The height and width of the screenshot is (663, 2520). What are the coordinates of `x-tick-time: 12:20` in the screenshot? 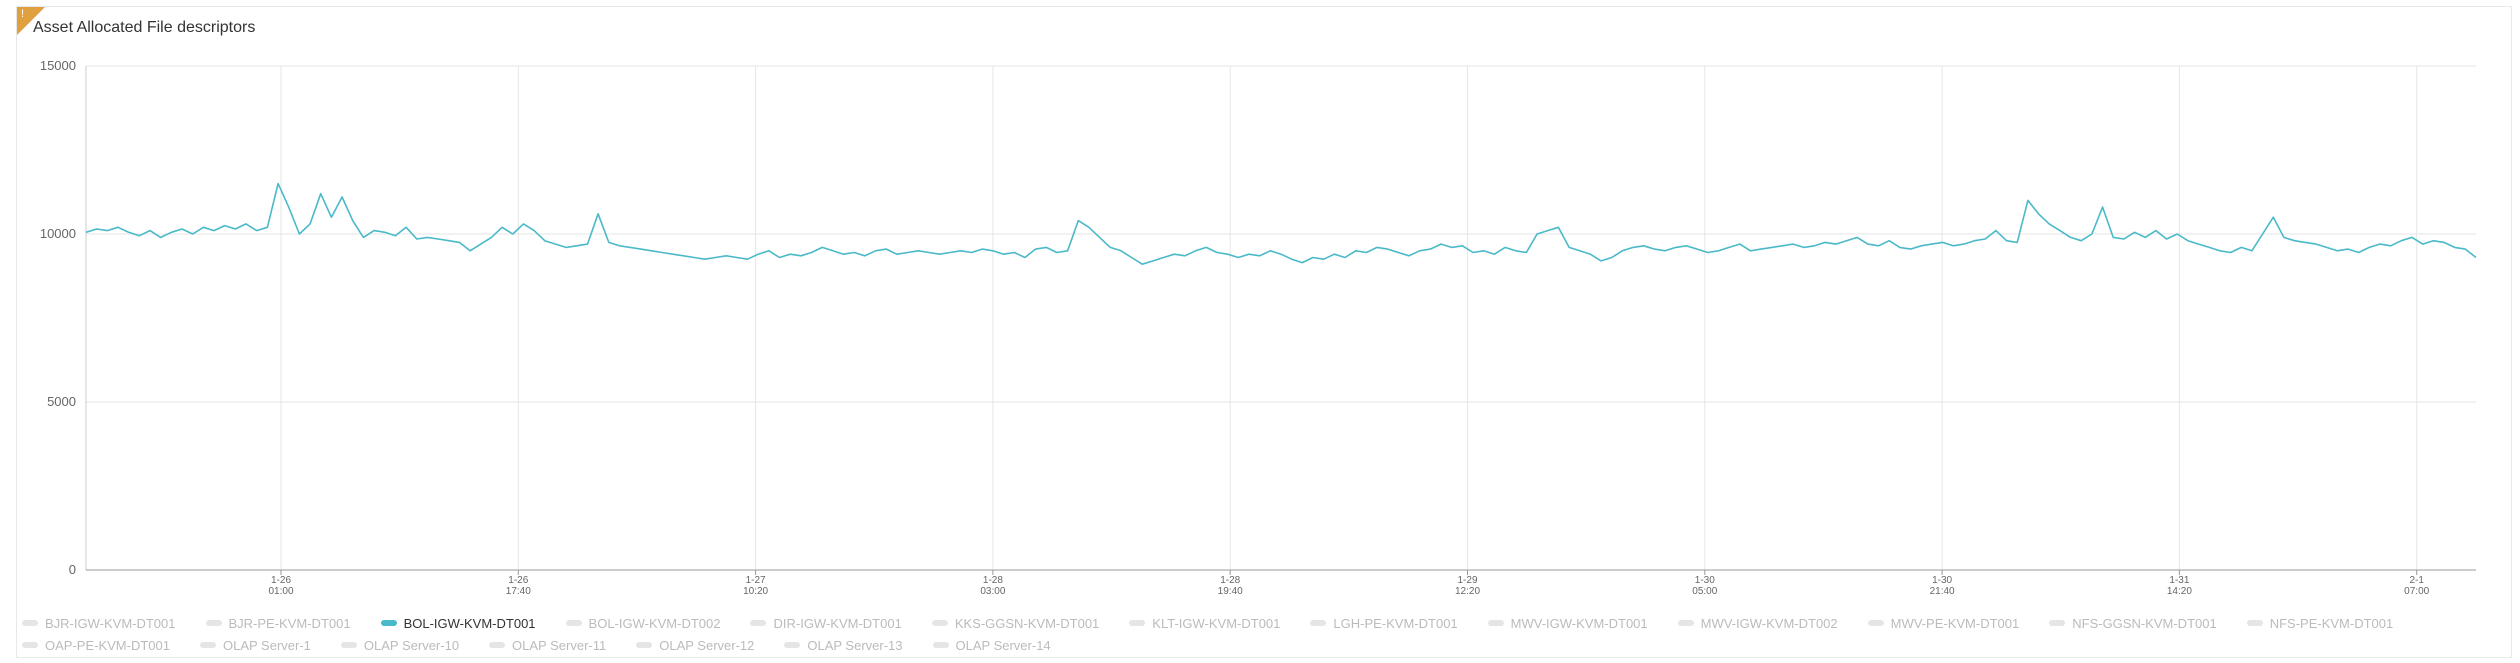 It's located at (1467, 591).